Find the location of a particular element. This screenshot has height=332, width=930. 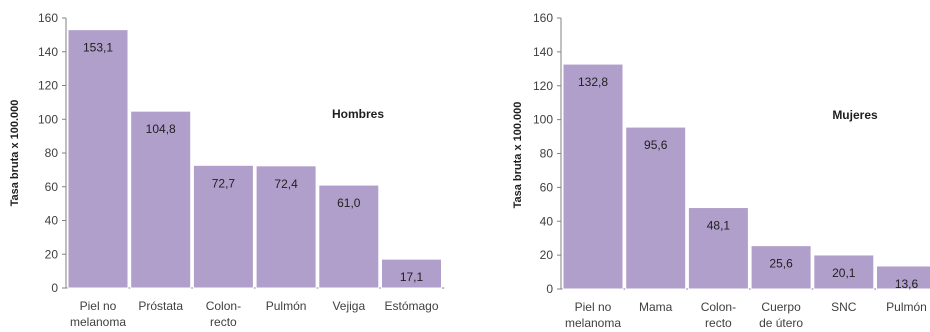

data-label: 153,1 is located at coordinates (98, 48).